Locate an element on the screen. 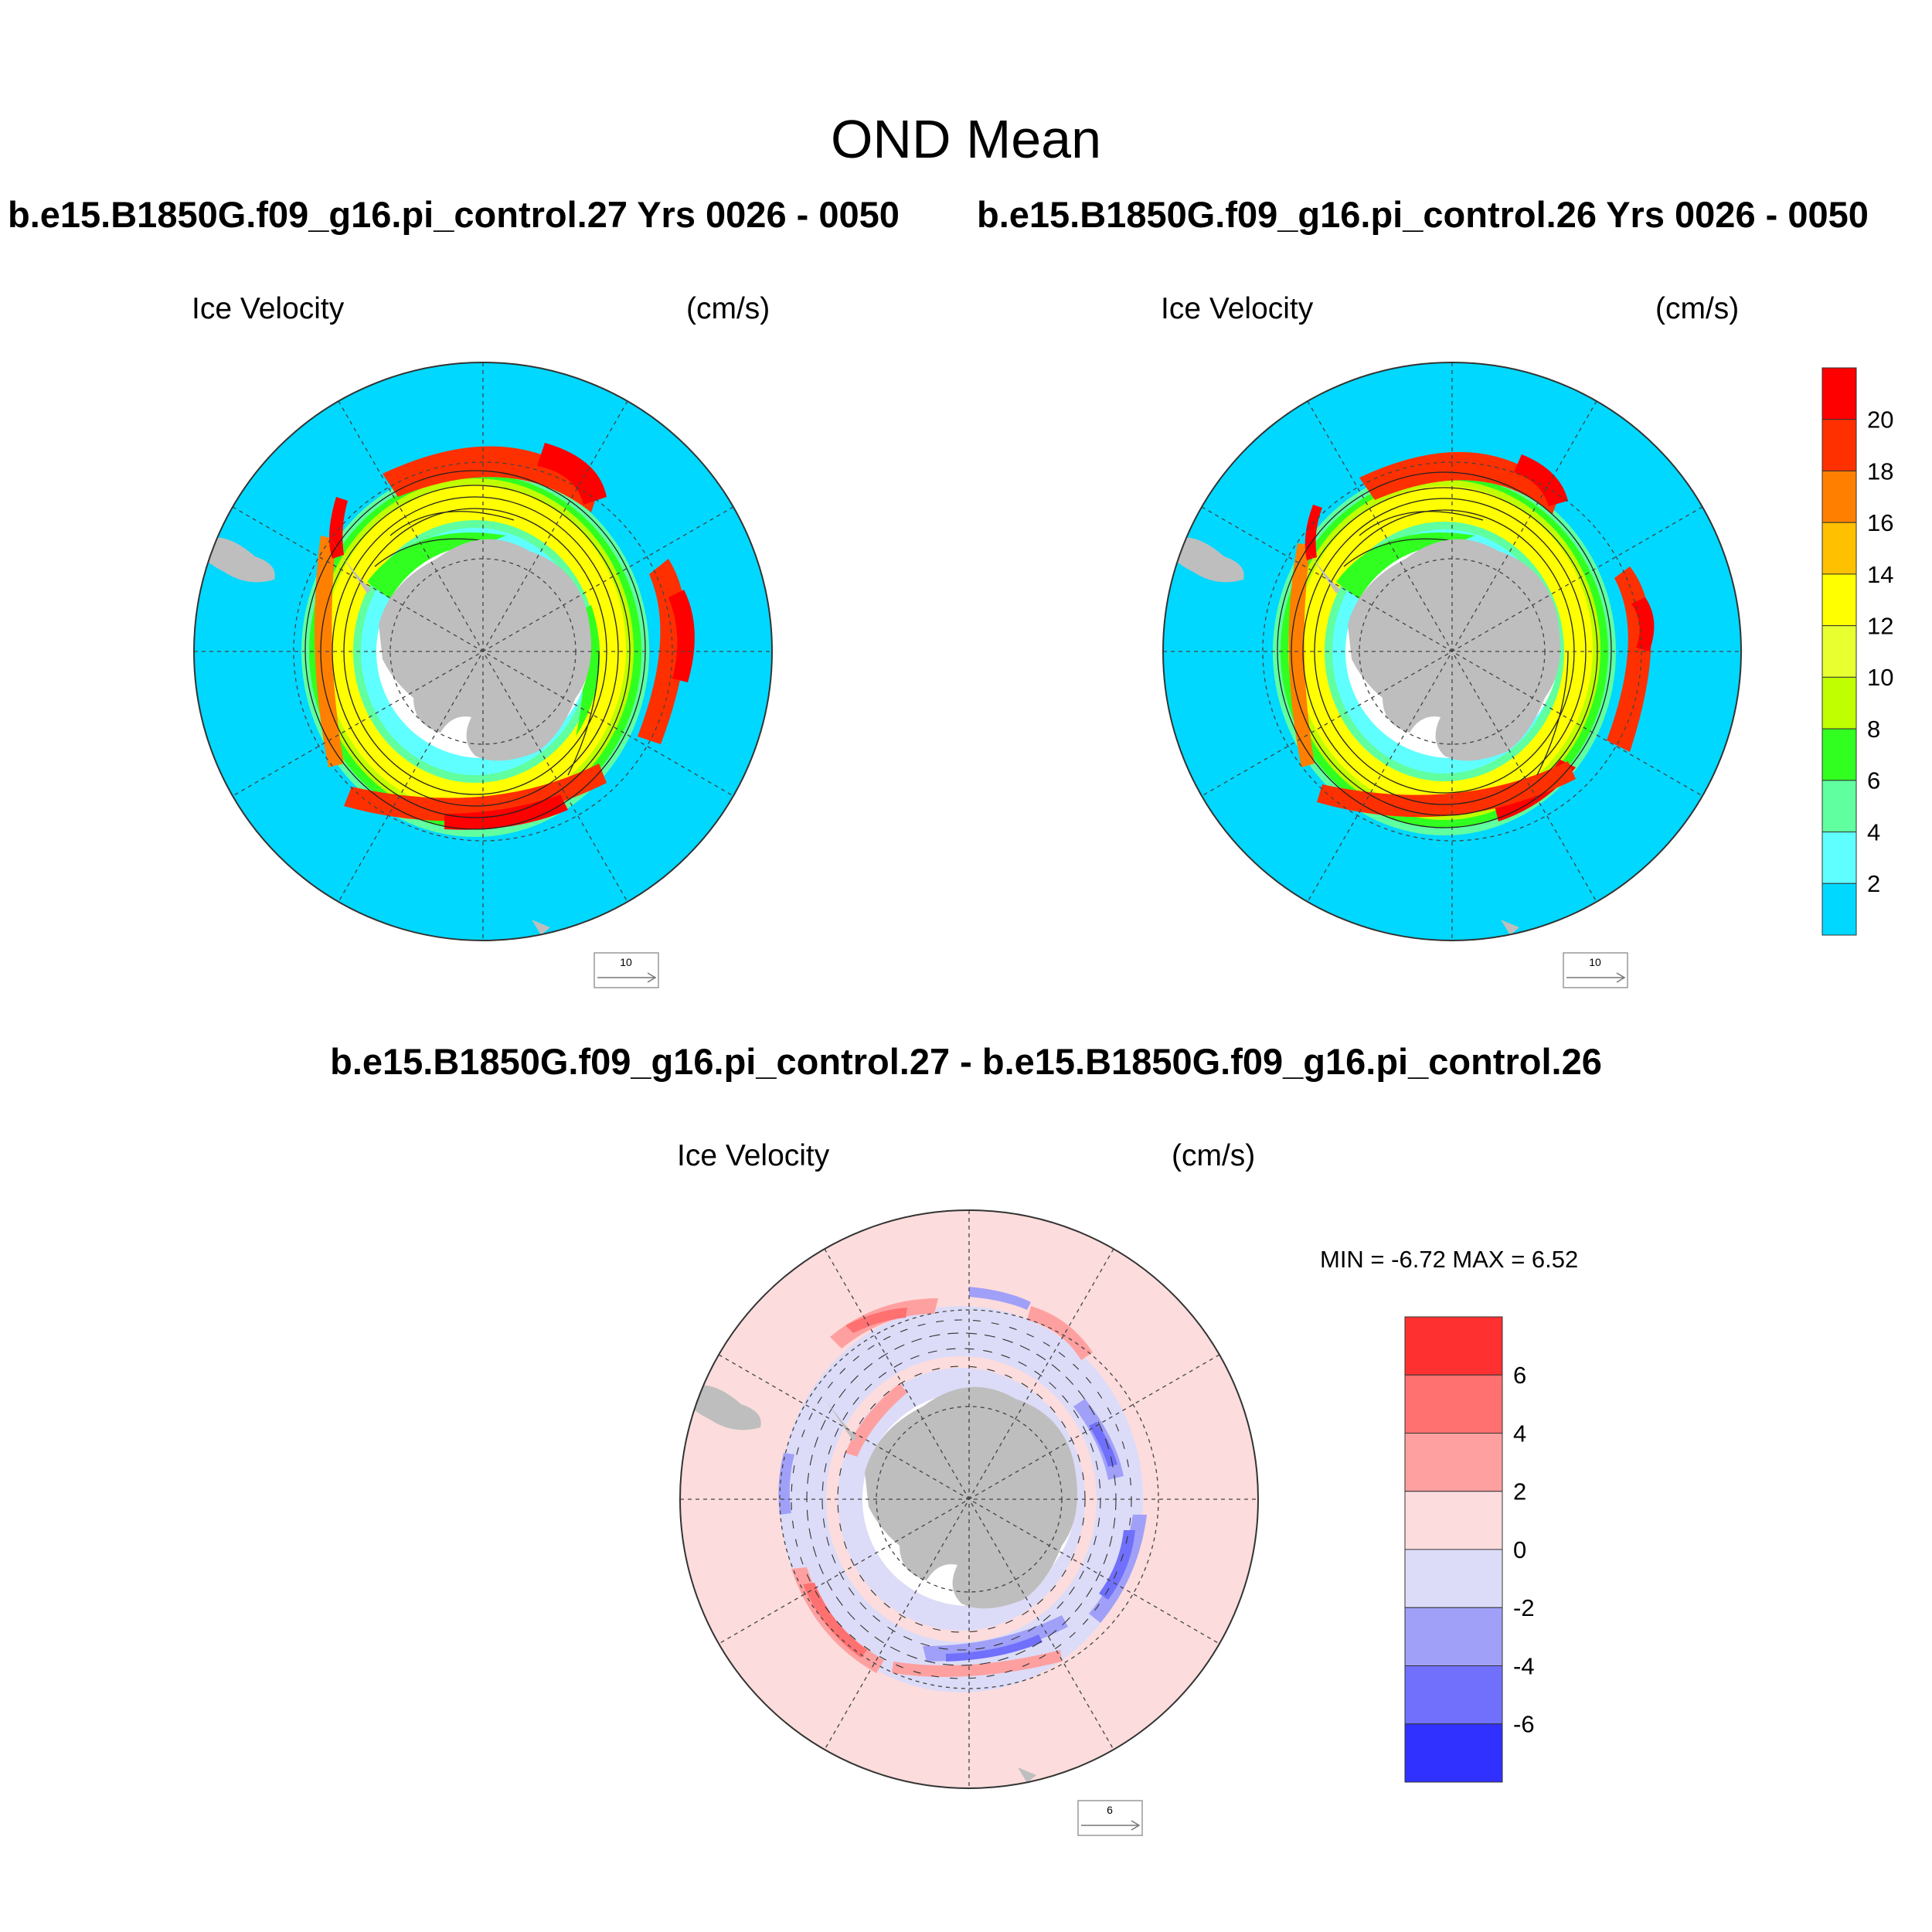 Image resolution: width=1932 pixels, height=1932 pixels. colorbar-difference: 6 4 2 0 -2 -4 -6 is located at coordinates (1469, 1549).